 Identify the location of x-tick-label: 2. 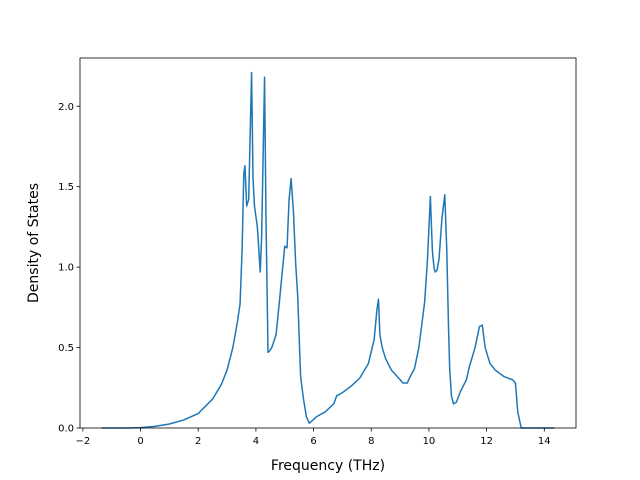
(198, 441).